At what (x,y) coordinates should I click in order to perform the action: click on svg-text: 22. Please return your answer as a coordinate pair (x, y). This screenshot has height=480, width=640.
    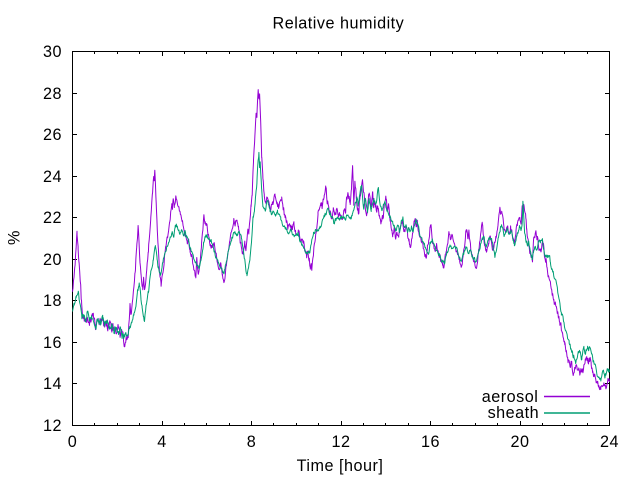
    Looking at the image, I should click on (52, 218).